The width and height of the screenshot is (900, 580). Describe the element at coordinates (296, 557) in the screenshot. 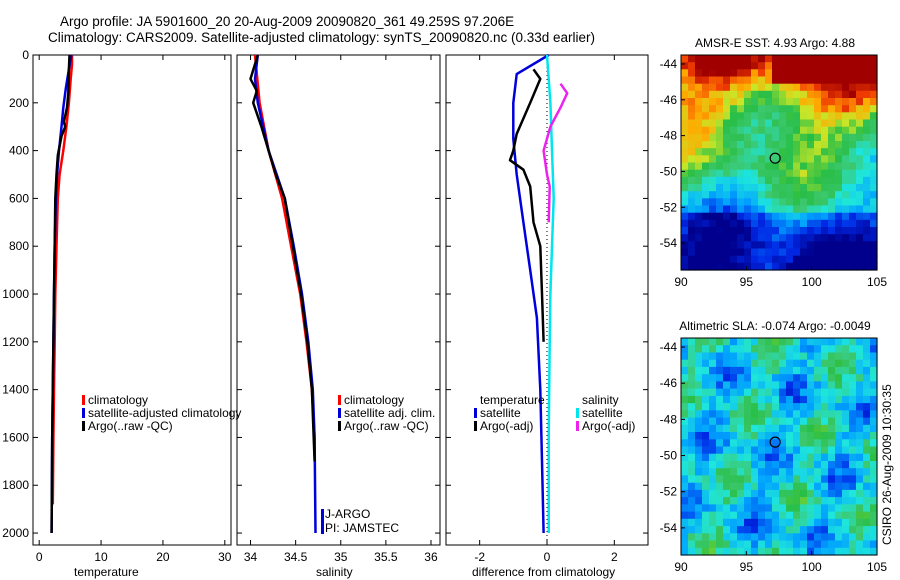

I see `x-tick-label: 34.5` at that location.